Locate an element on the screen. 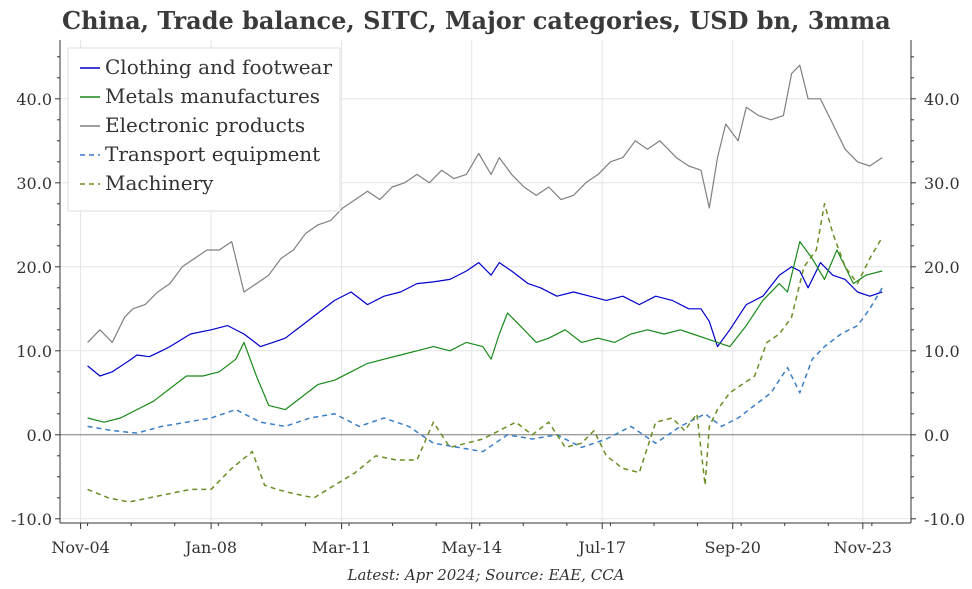  legend-label-electronic: Electronic products is located at coordinates (205, 125).